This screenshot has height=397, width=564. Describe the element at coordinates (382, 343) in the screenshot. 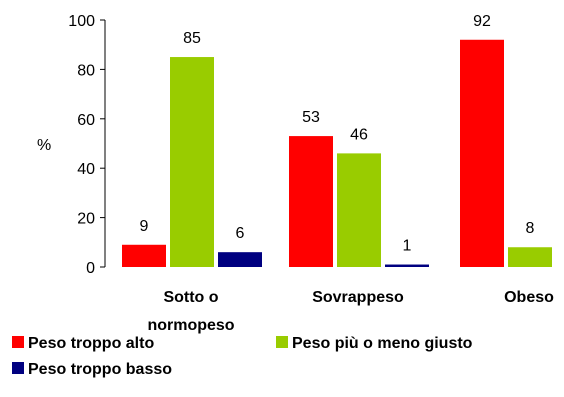

I see `legend-label: Peso più o meno giusto` at that location.